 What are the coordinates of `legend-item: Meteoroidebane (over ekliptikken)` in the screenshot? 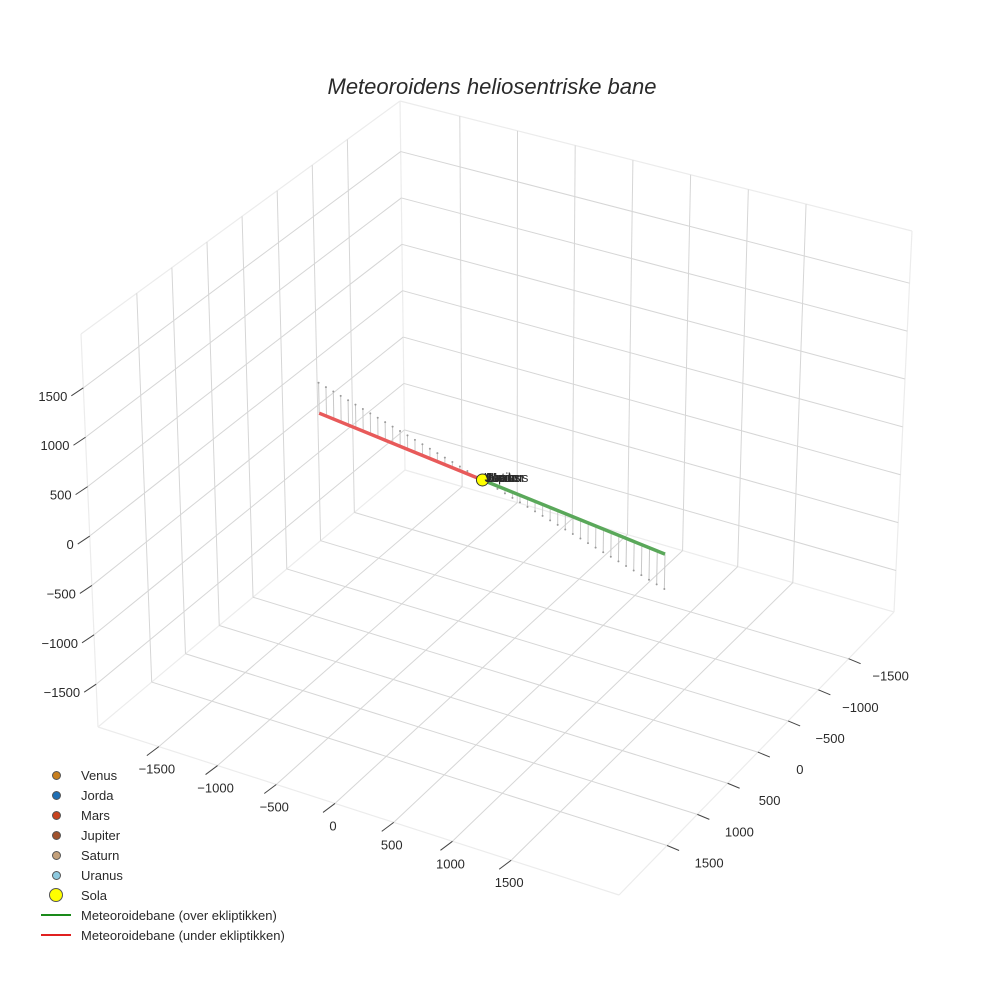 It's located at (161, 915).